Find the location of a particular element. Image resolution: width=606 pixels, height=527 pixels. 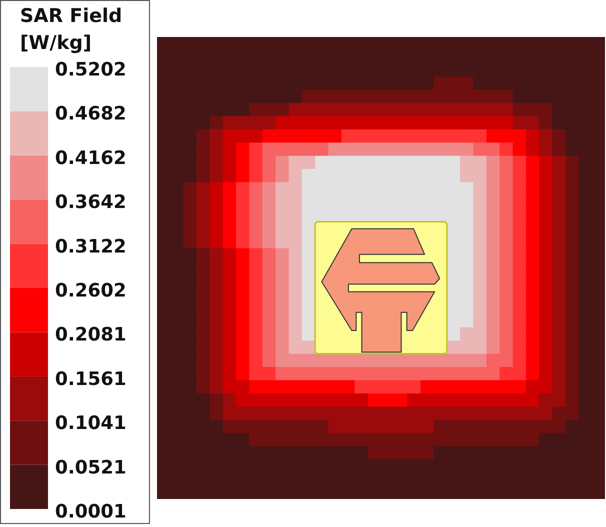

color-bar-title: SAR Field [W/kg] is located at coordinates (72, 30).